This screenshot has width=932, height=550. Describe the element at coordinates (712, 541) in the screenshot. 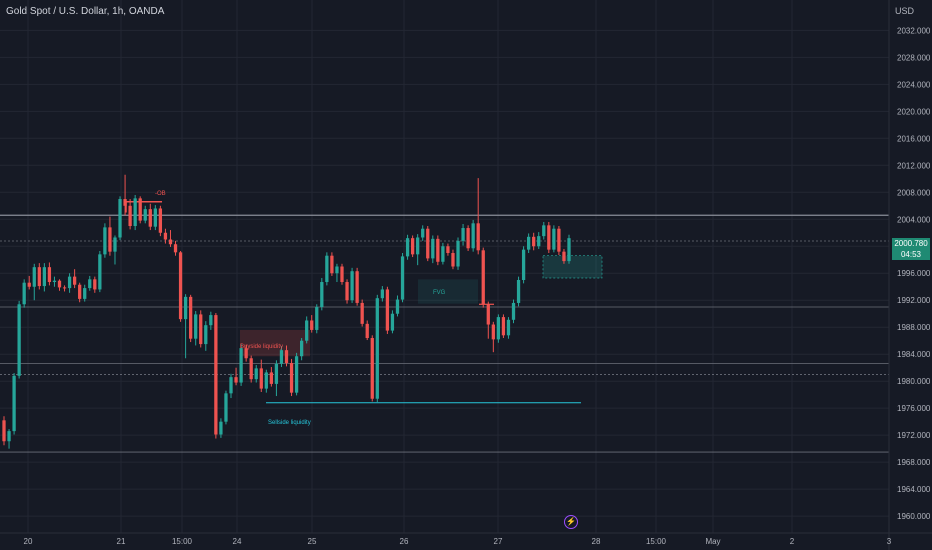

I see `x-tick-label: May` at that location.